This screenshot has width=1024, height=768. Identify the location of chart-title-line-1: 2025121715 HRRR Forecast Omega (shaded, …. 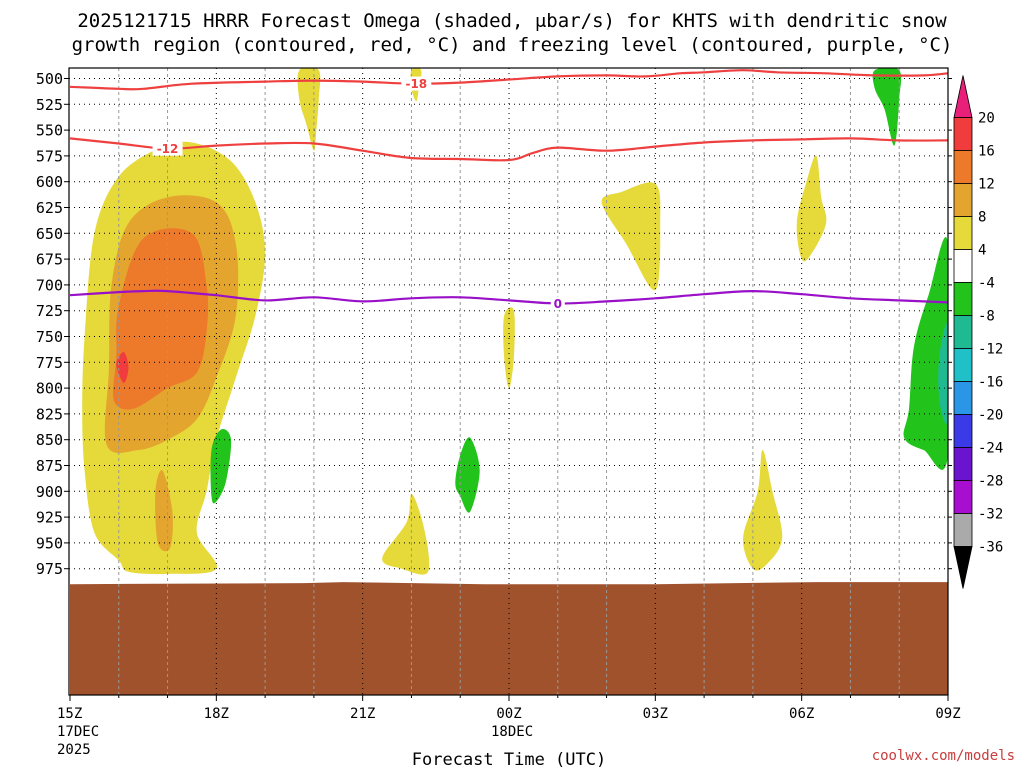
(512, 21).